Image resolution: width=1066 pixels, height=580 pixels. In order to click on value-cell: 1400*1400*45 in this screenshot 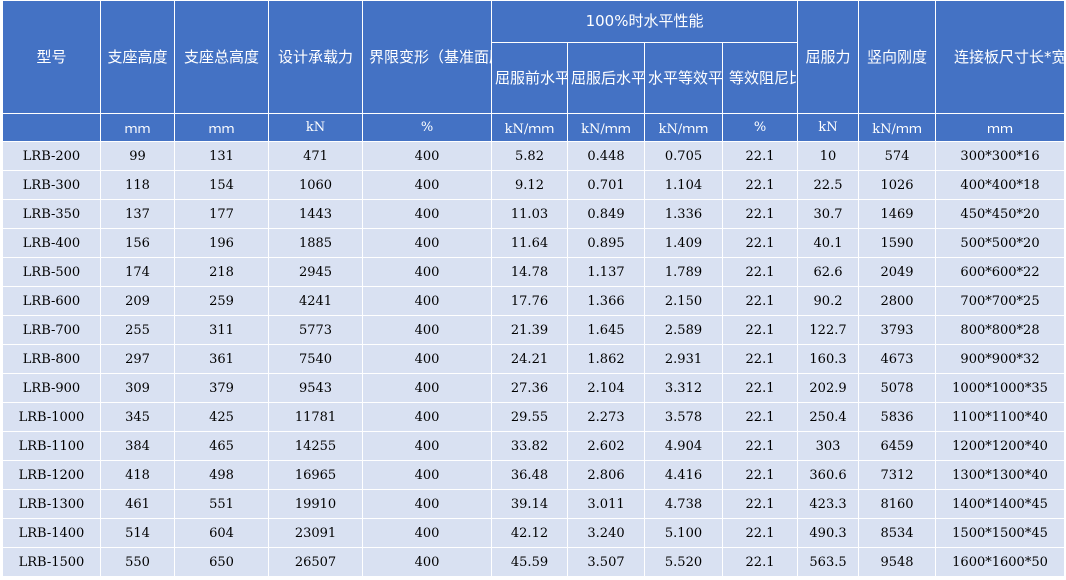, I will do `click(1000, 504)`.